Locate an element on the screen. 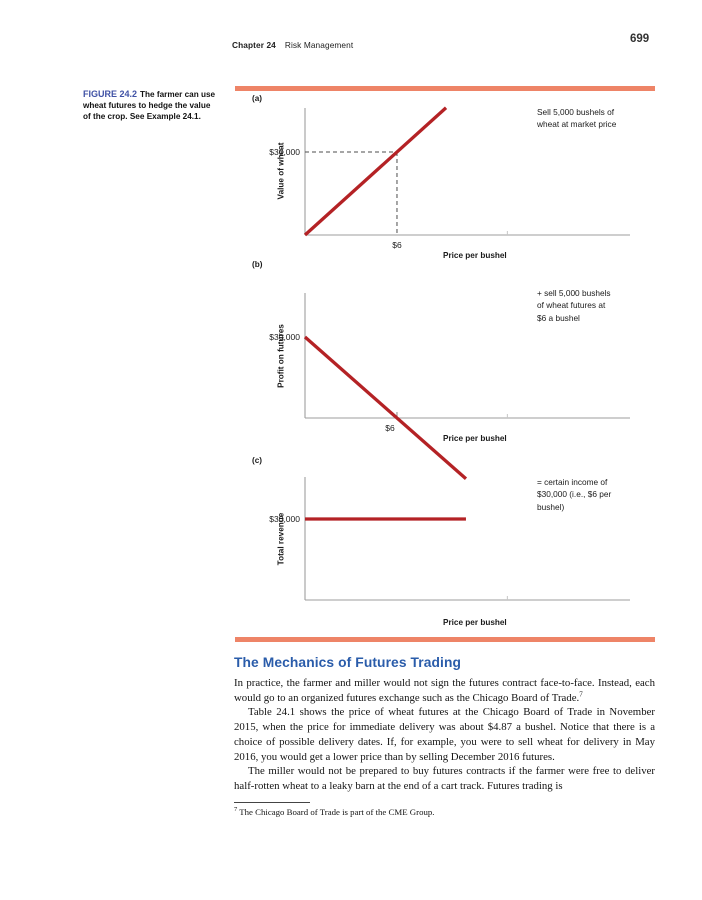 This screenshot has height=900, width=702. footnote-reference: 7 is located at coordinates (581, 694).